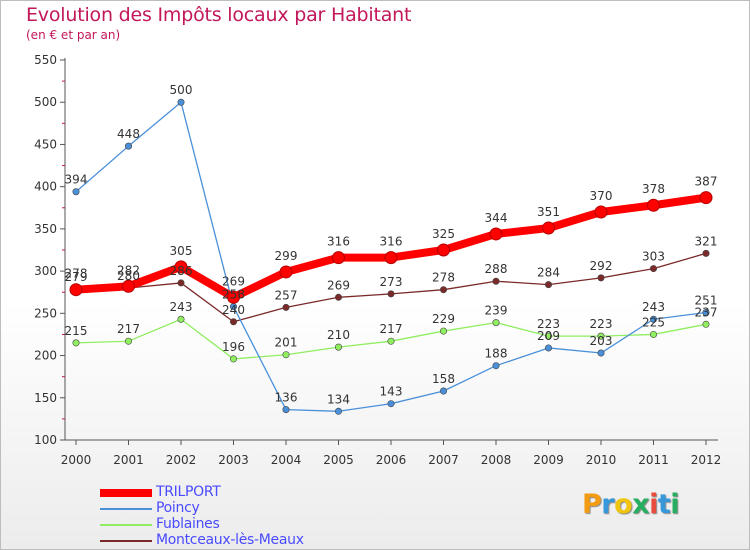 The image size is (750, 550). Describe the element at coordinates (45, 144) in the screenshot. I see `y-tick-label: 450` at that location.